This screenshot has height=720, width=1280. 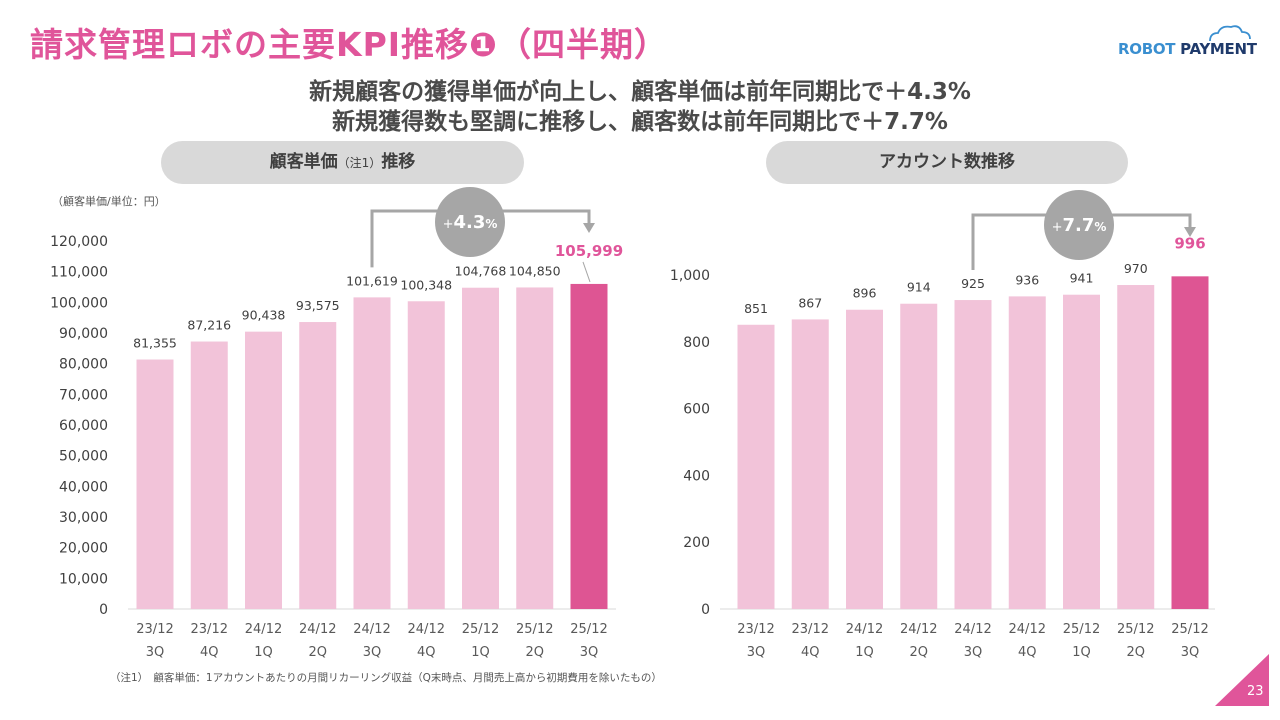 What do you see at coordinates (303, 162) in the screenshot?
I see `left-heading-main: 顧客単価` at bounding box center [303, 162].